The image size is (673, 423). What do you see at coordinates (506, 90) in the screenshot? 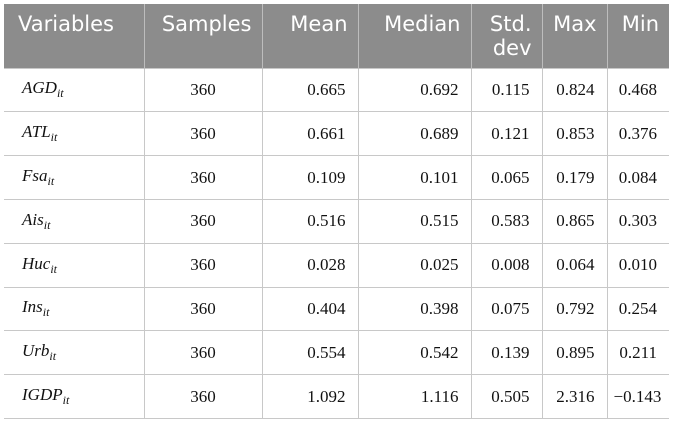
I see `std-dev-cell: 0.115` at bounding box center [506, 90].